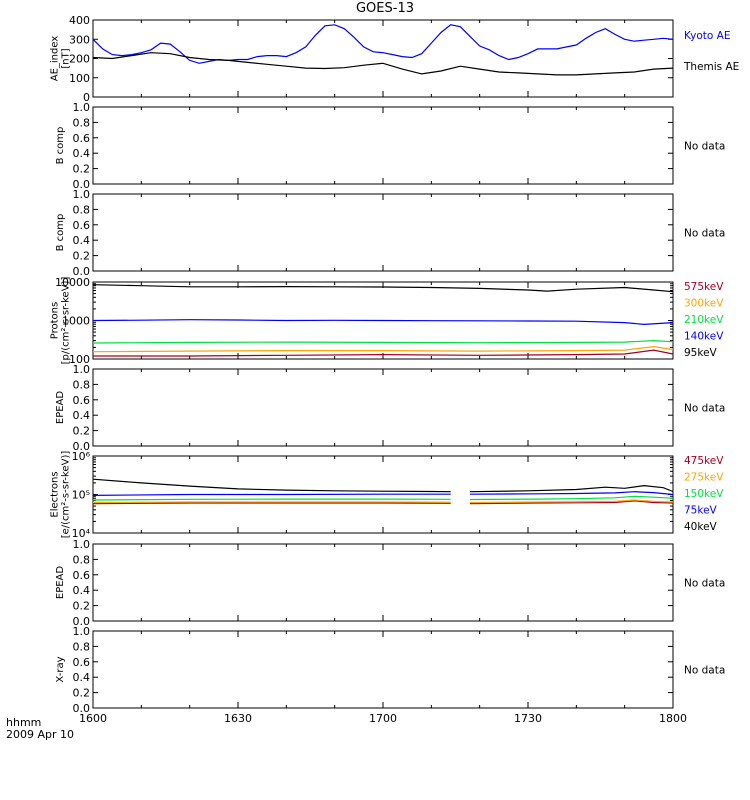 The image size is (750, 800). I want to click on y-axis-label: [p/(cm²-s-sr-keV)], so click(66, 321).